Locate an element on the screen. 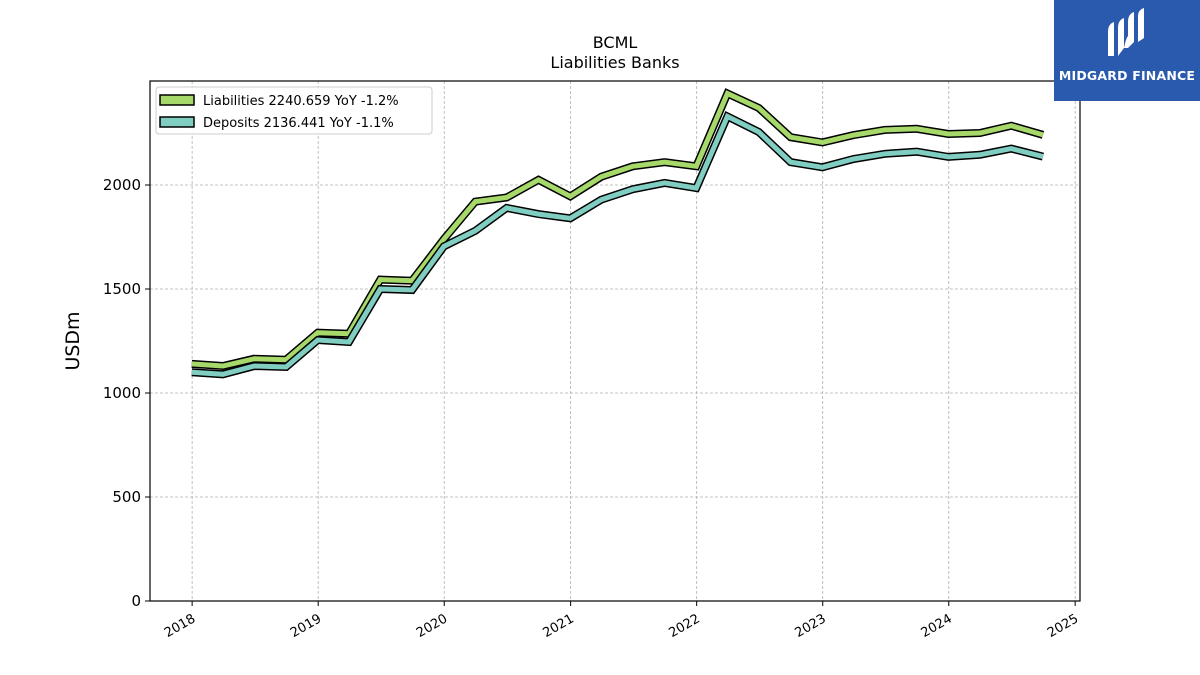 This screenshot has width=1200, height=675. chart-subtitle: Liabilities Banks is located at coordinates (614, 62).